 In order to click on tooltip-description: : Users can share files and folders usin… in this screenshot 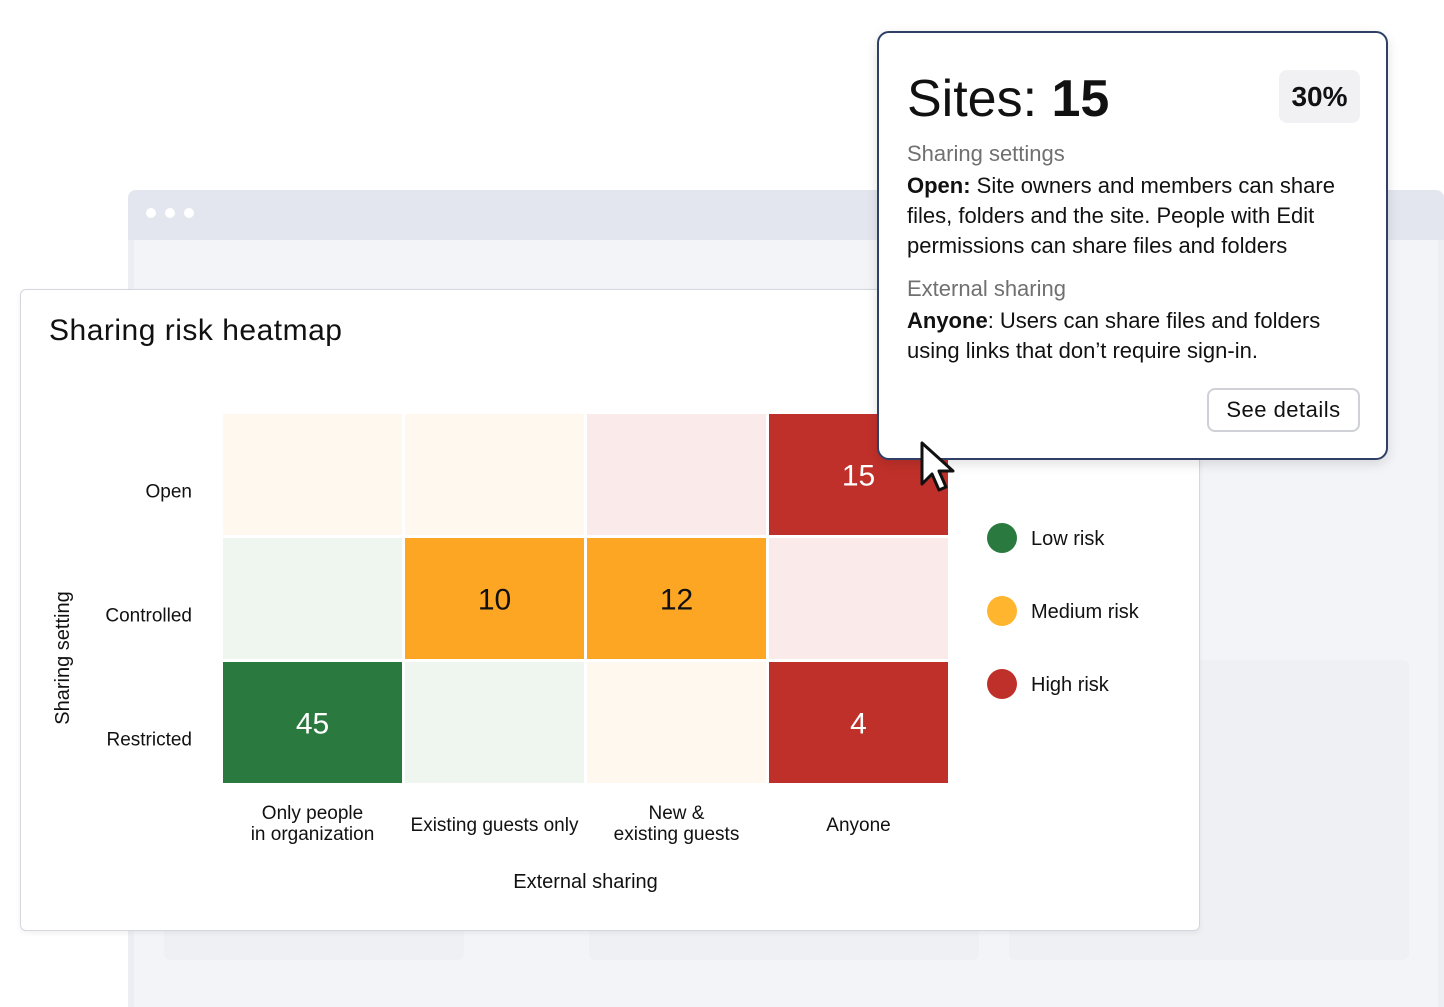, I will do `click(1114, 335)`.